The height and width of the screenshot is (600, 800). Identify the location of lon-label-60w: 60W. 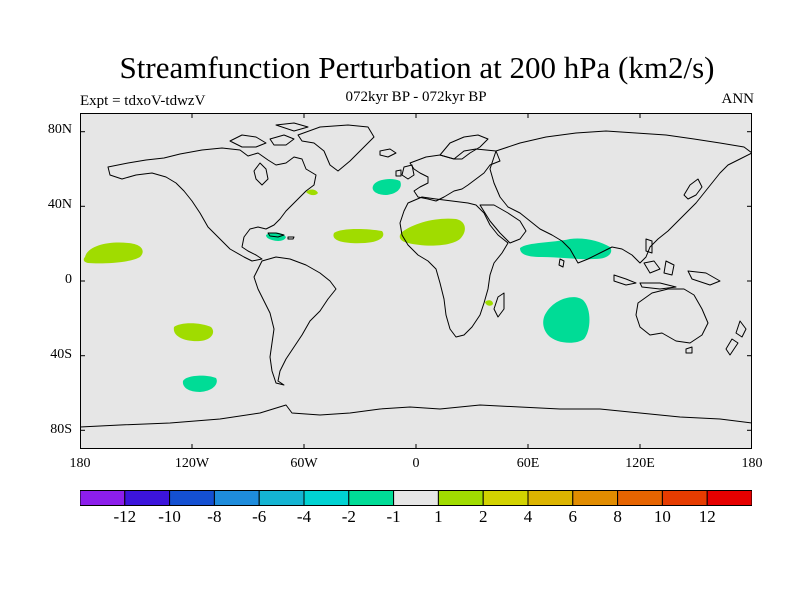
(304, 463).